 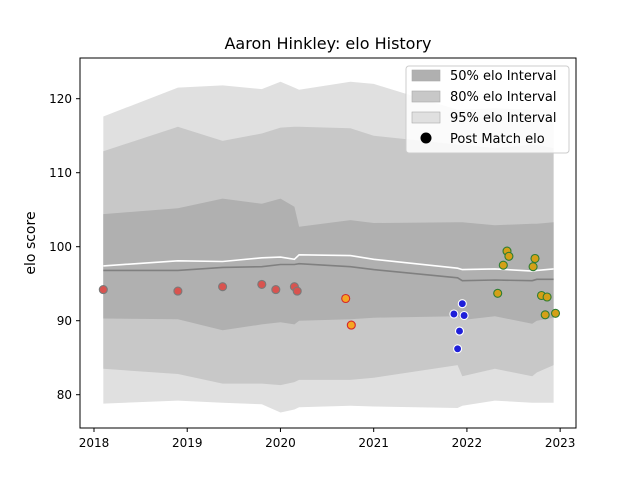 I want to click on elo-lines, so click(x=328, y=267).